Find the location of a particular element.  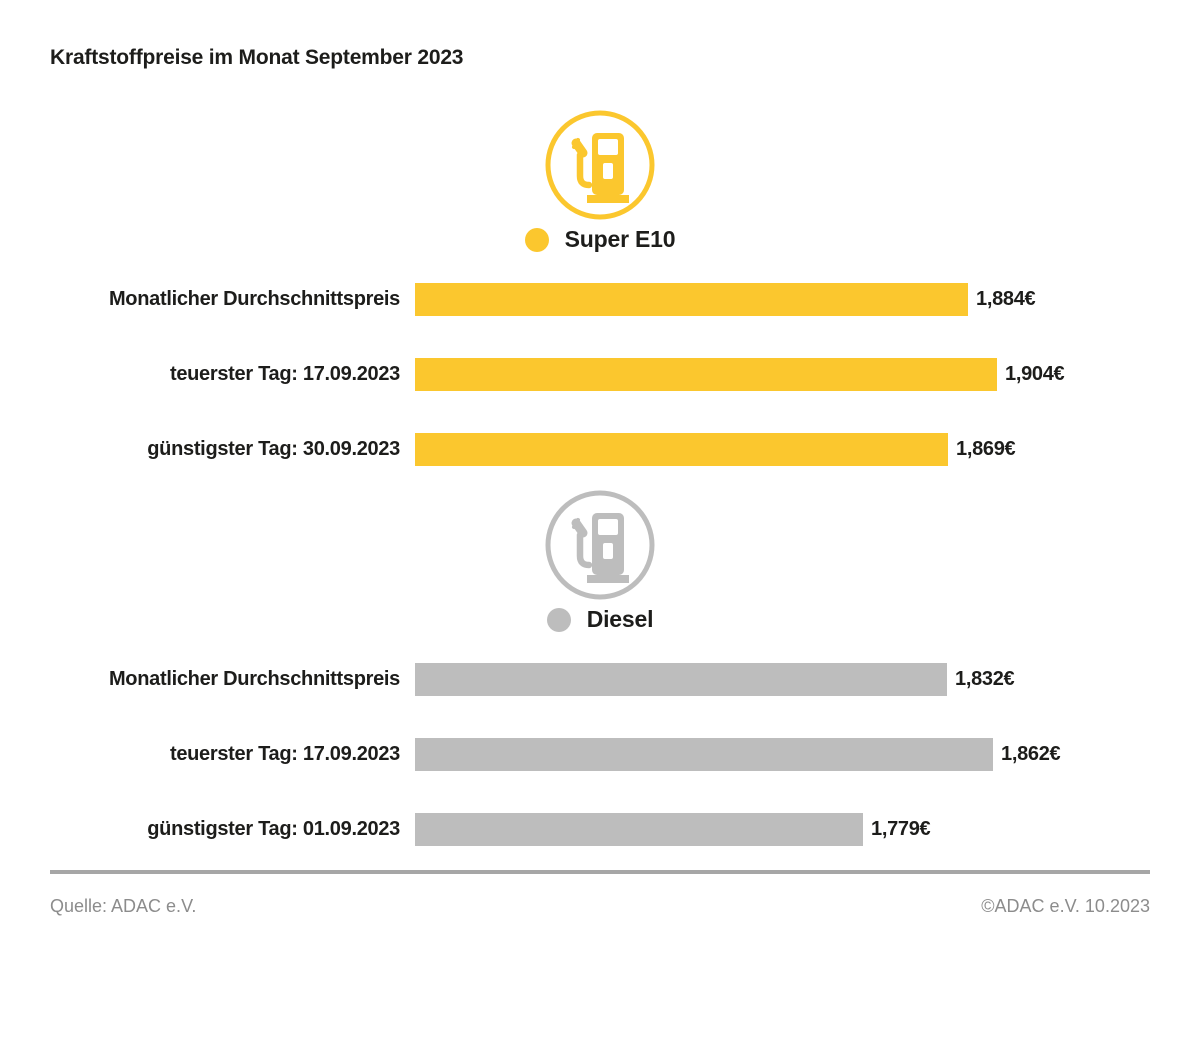

bar-value: 1,779€ is located at coordinates (901, 829).